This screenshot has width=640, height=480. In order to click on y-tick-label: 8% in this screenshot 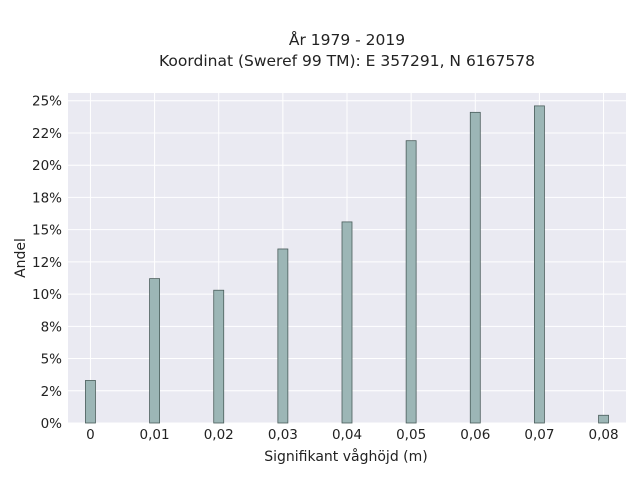, I will do `click(52, 327)`.